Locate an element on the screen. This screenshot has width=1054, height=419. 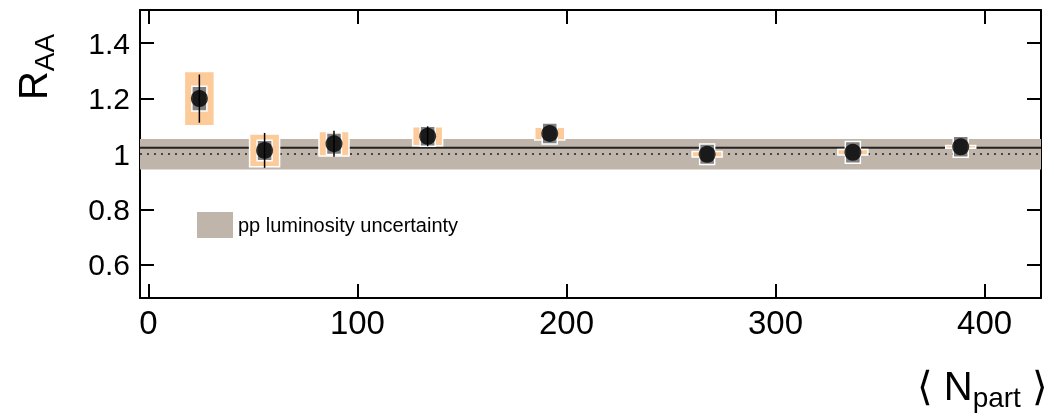
y-axis-title: RAA is located at coordinates (35, 66).